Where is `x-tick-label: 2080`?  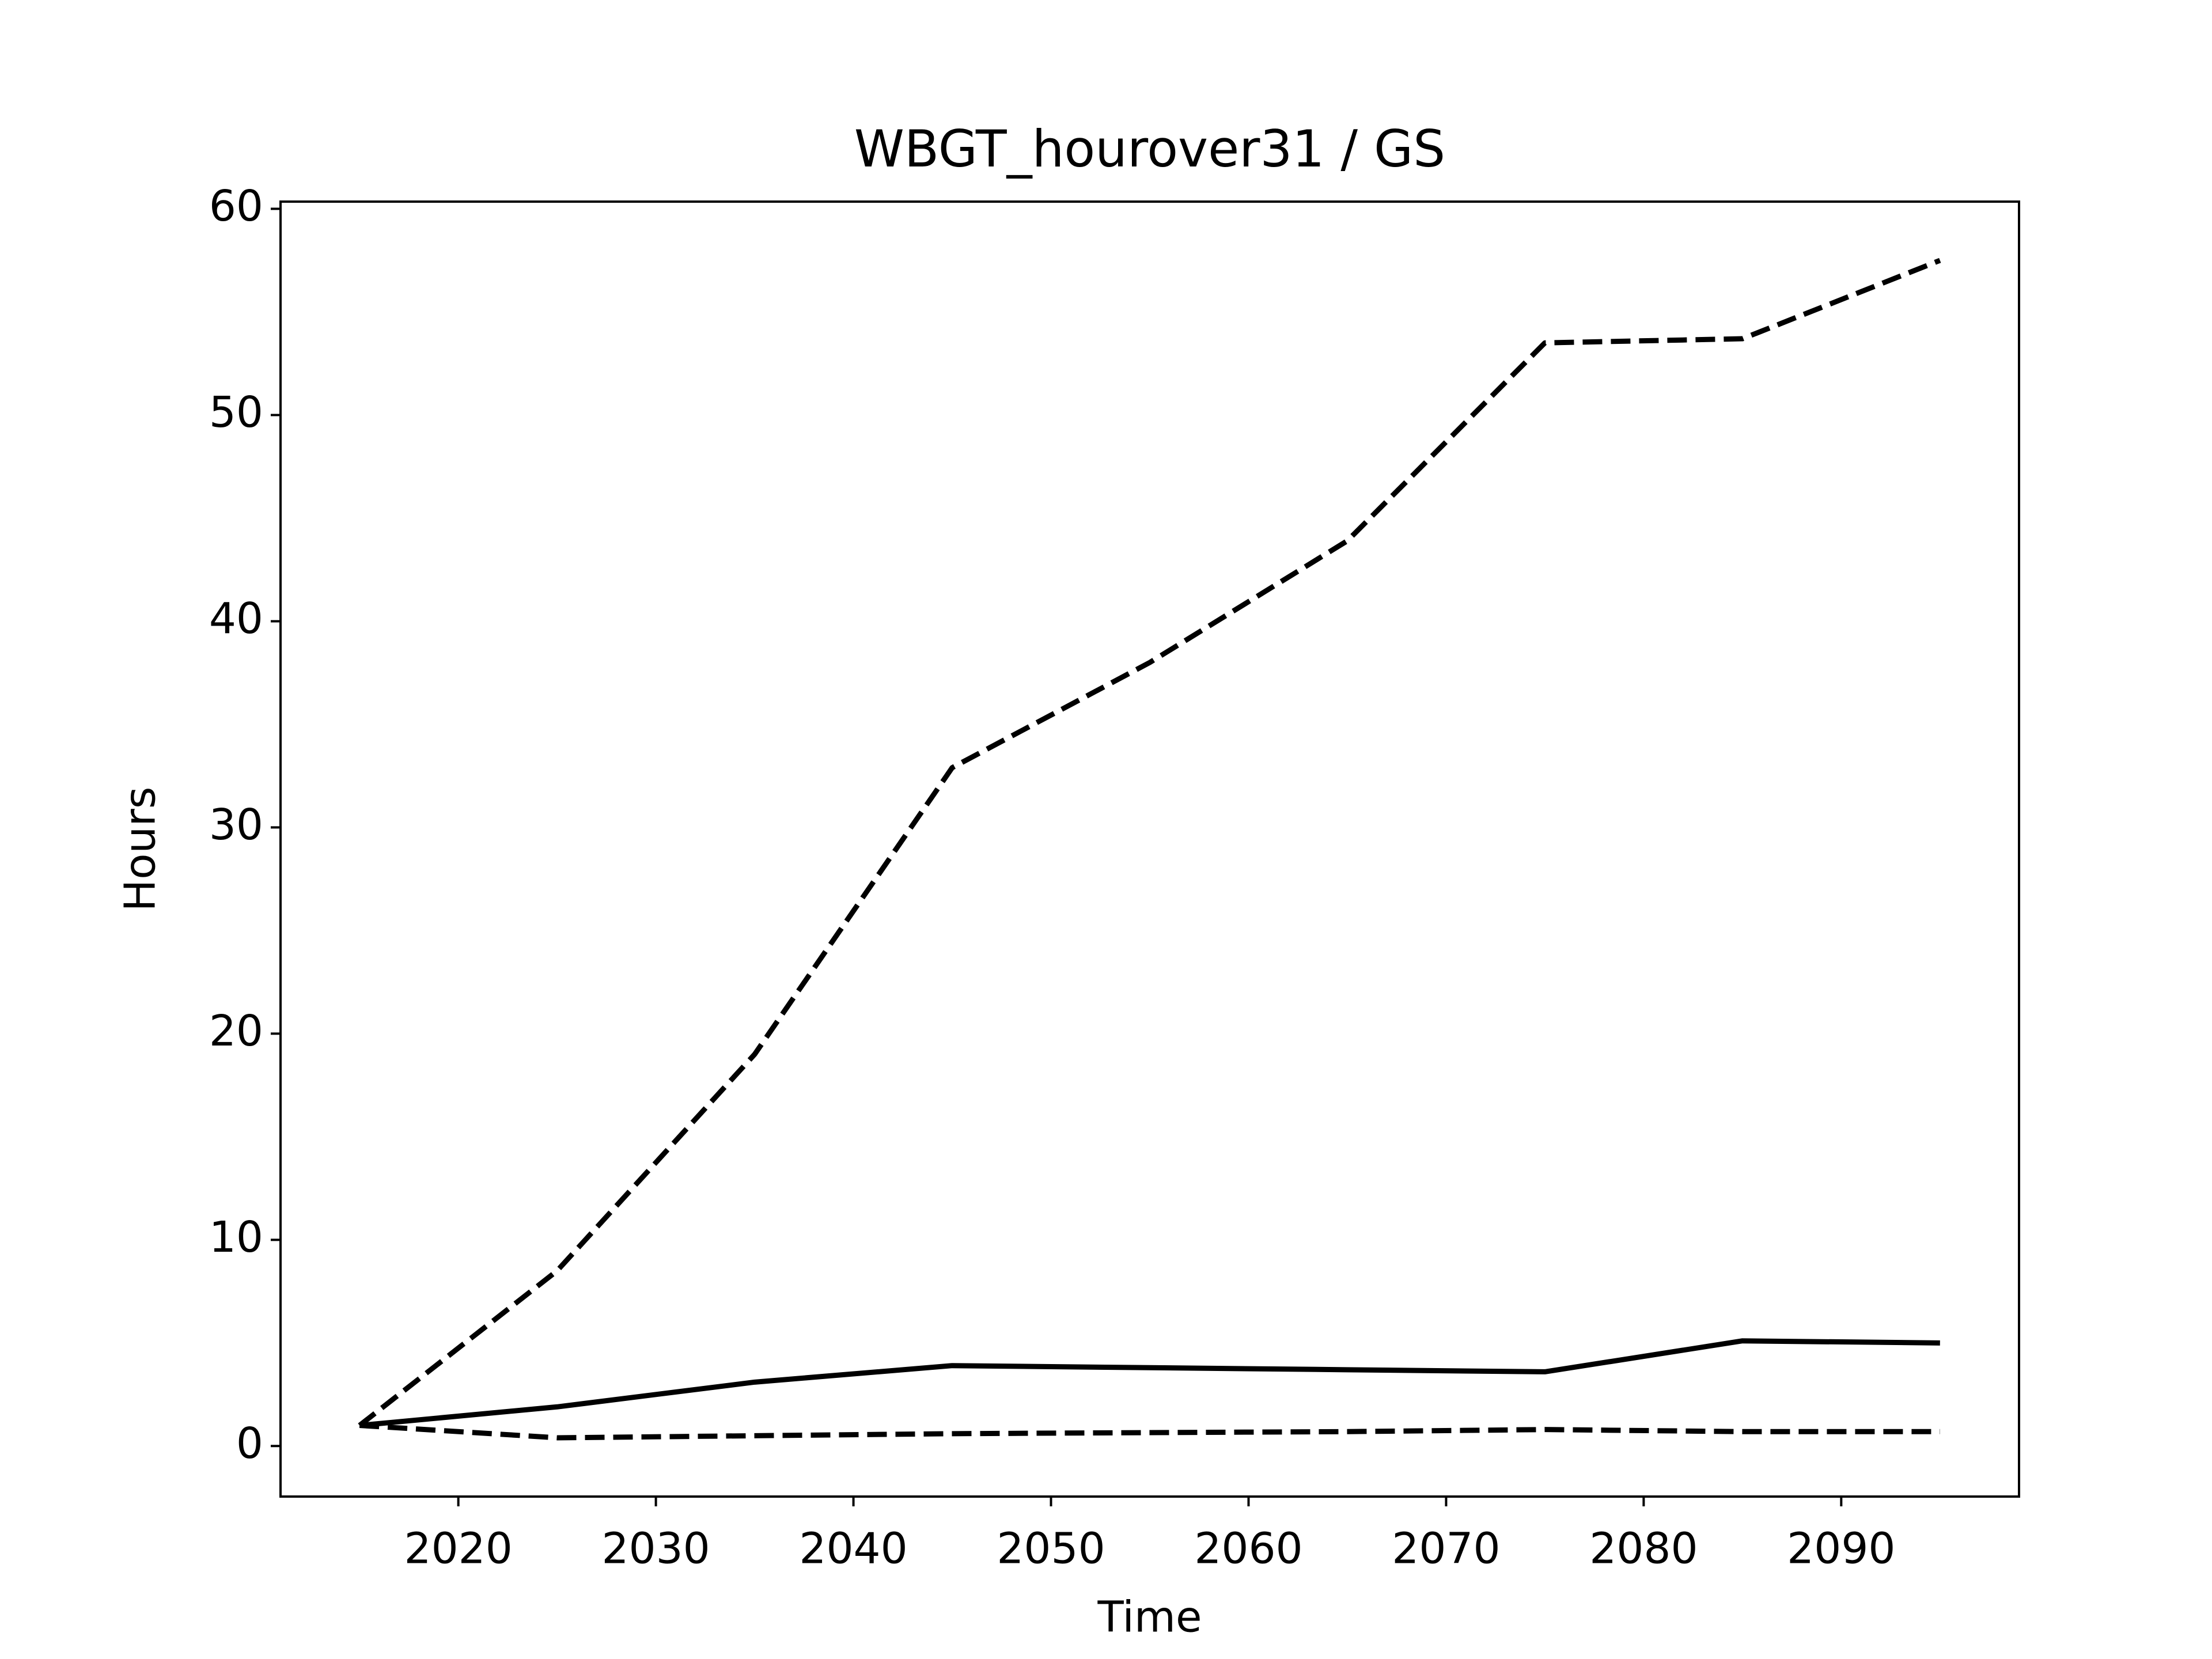 x-tick-label: 2080 is located at coordinates (1643, 1549).